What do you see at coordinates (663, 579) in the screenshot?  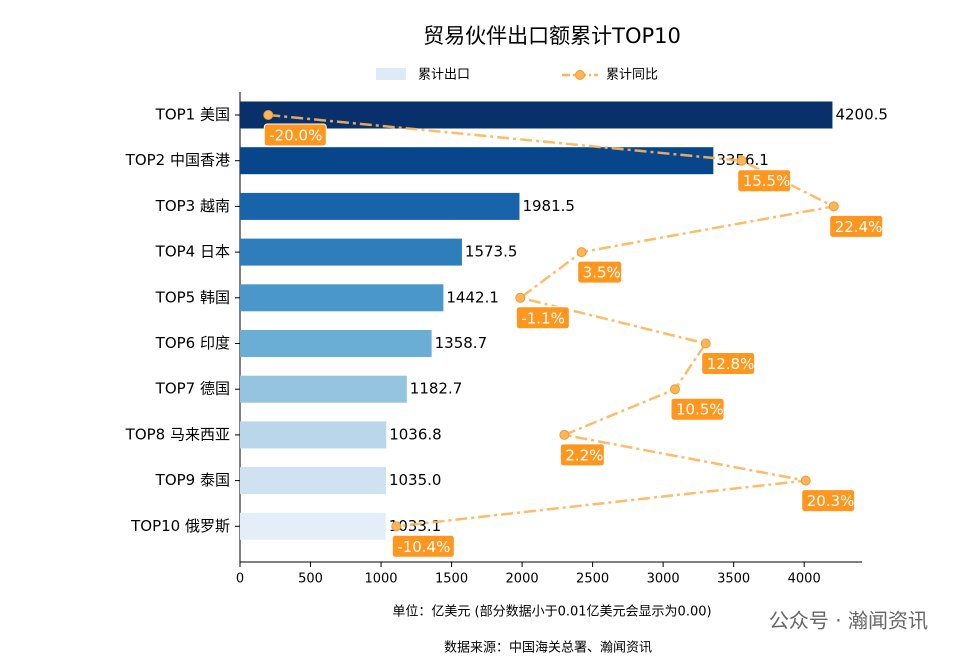 I see `x-tick-label: 3000` at bounding box center [663, 579].